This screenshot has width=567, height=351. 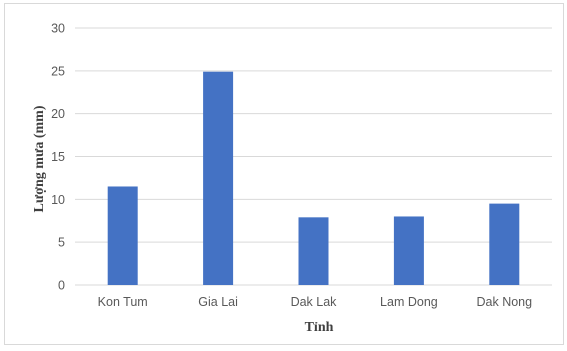 What do you see at coordinates (58, 200) in the screenshot?
I see `y-tick-label: 10` at bounding box center [58, 200].